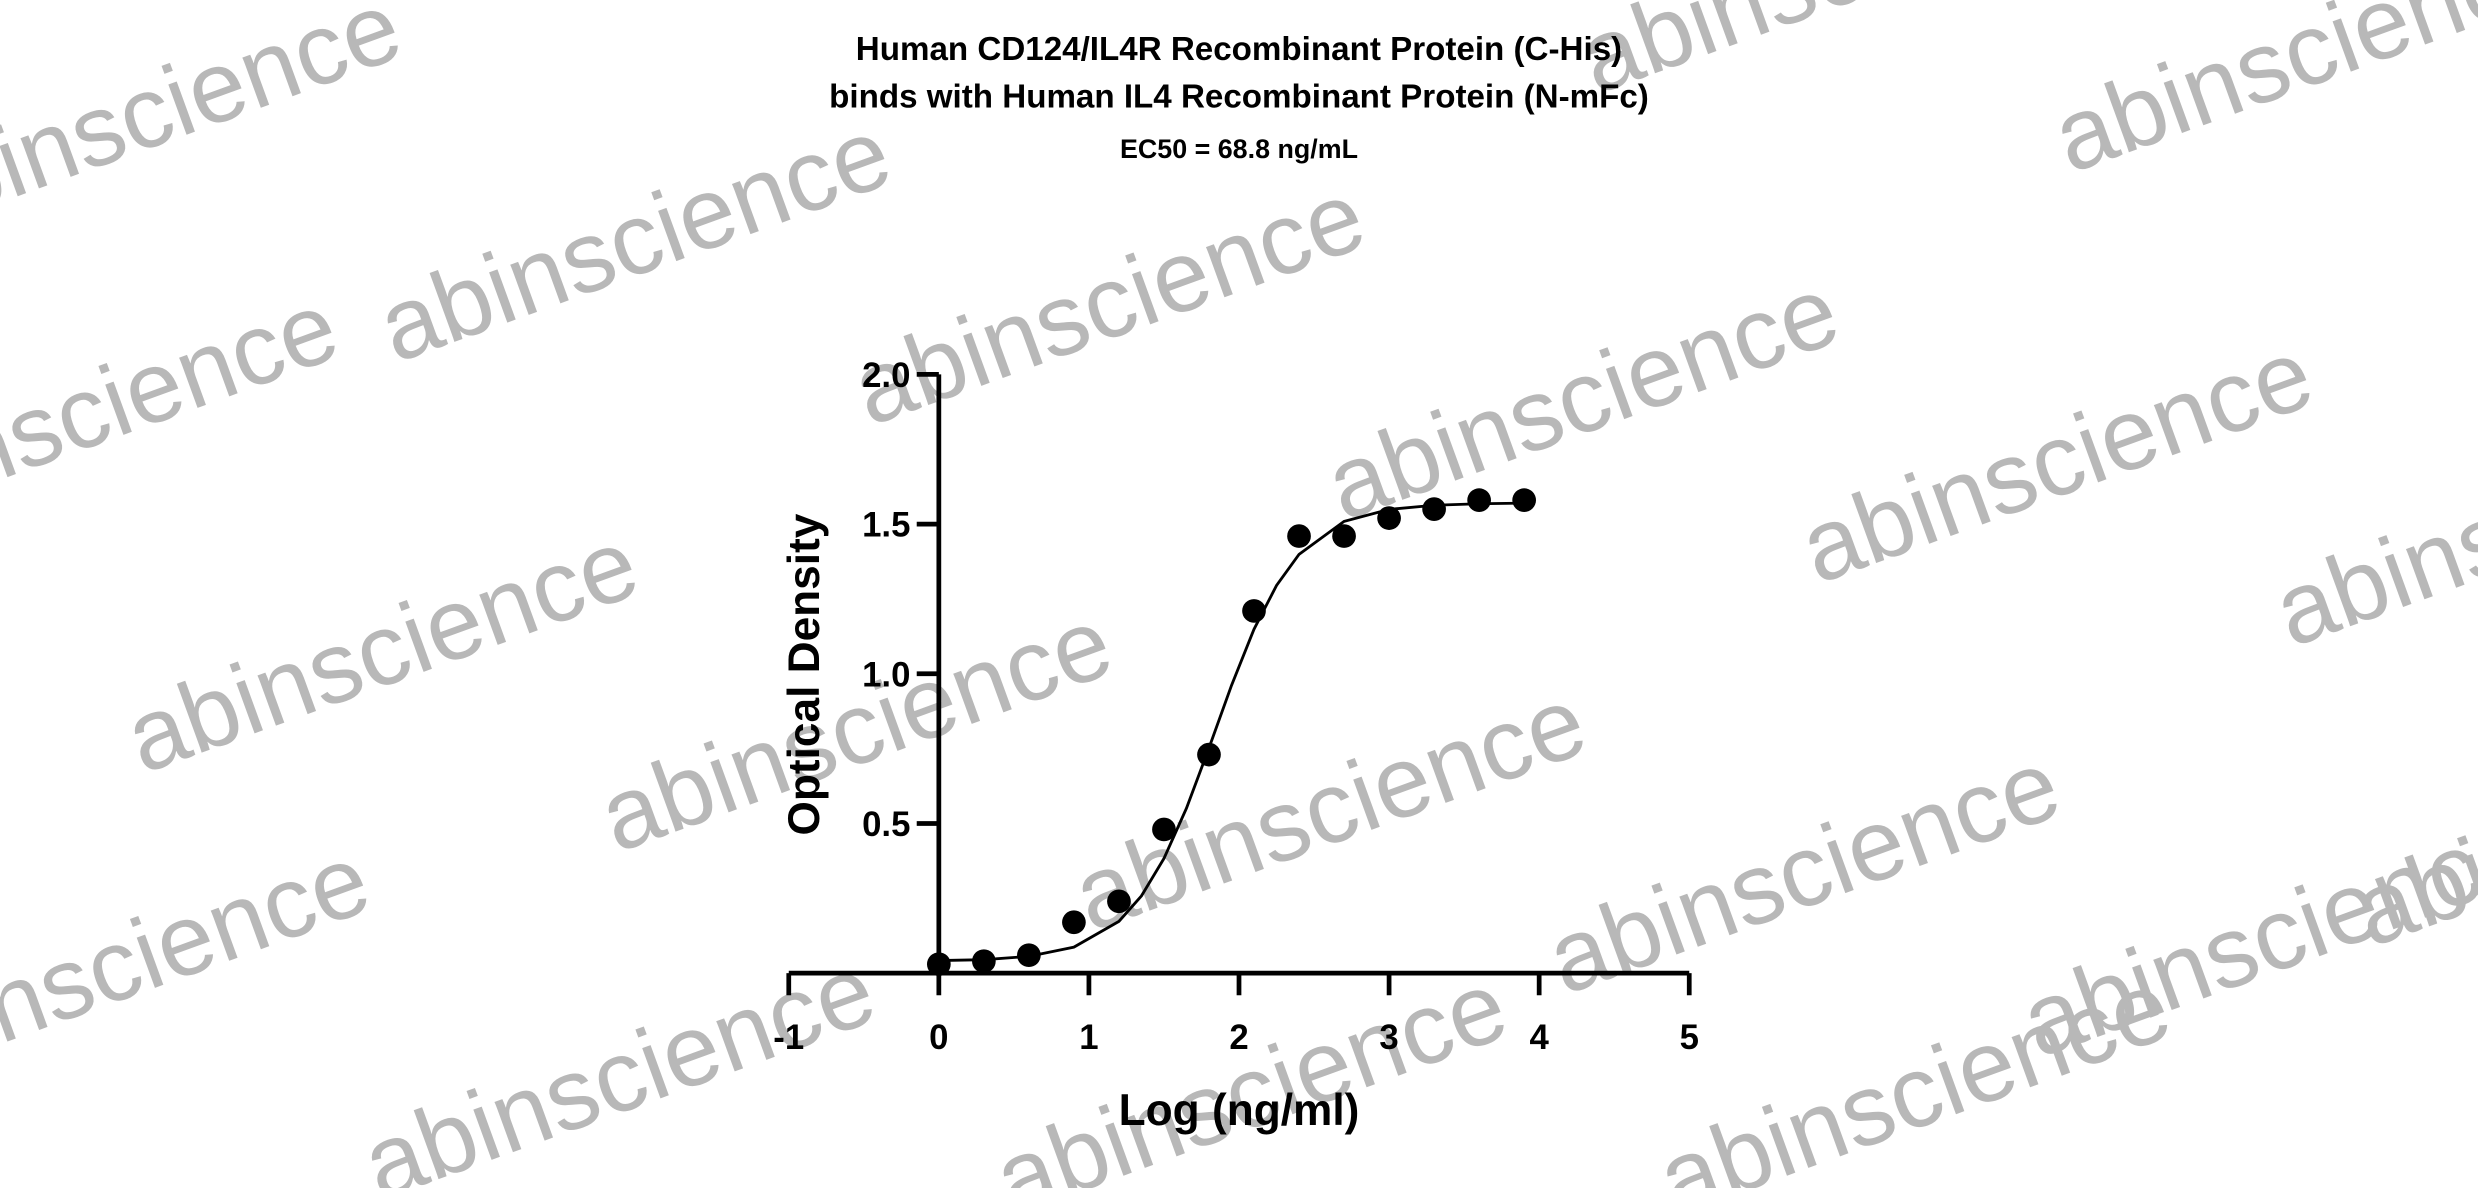  Describe the element at coordinates (1238, 1038) in the screenshot. I see `x-tick-label: 2` at that location.